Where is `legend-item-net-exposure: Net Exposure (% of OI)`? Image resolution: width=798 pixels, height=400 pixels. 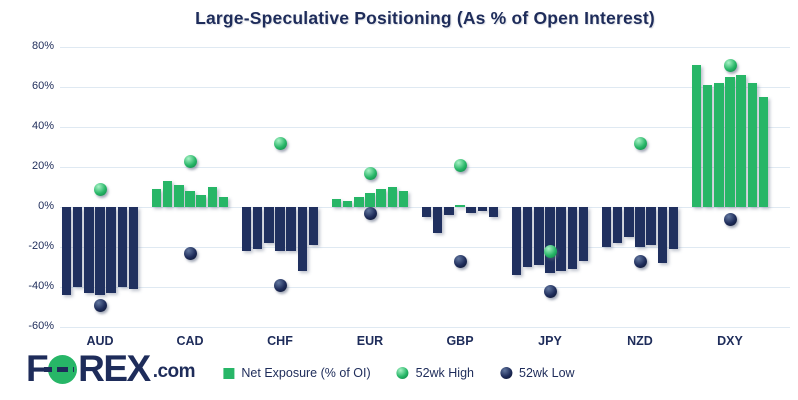 legend-item-net-exposure: Net Exposure (% of OI) is located at coordinates (297, 373).